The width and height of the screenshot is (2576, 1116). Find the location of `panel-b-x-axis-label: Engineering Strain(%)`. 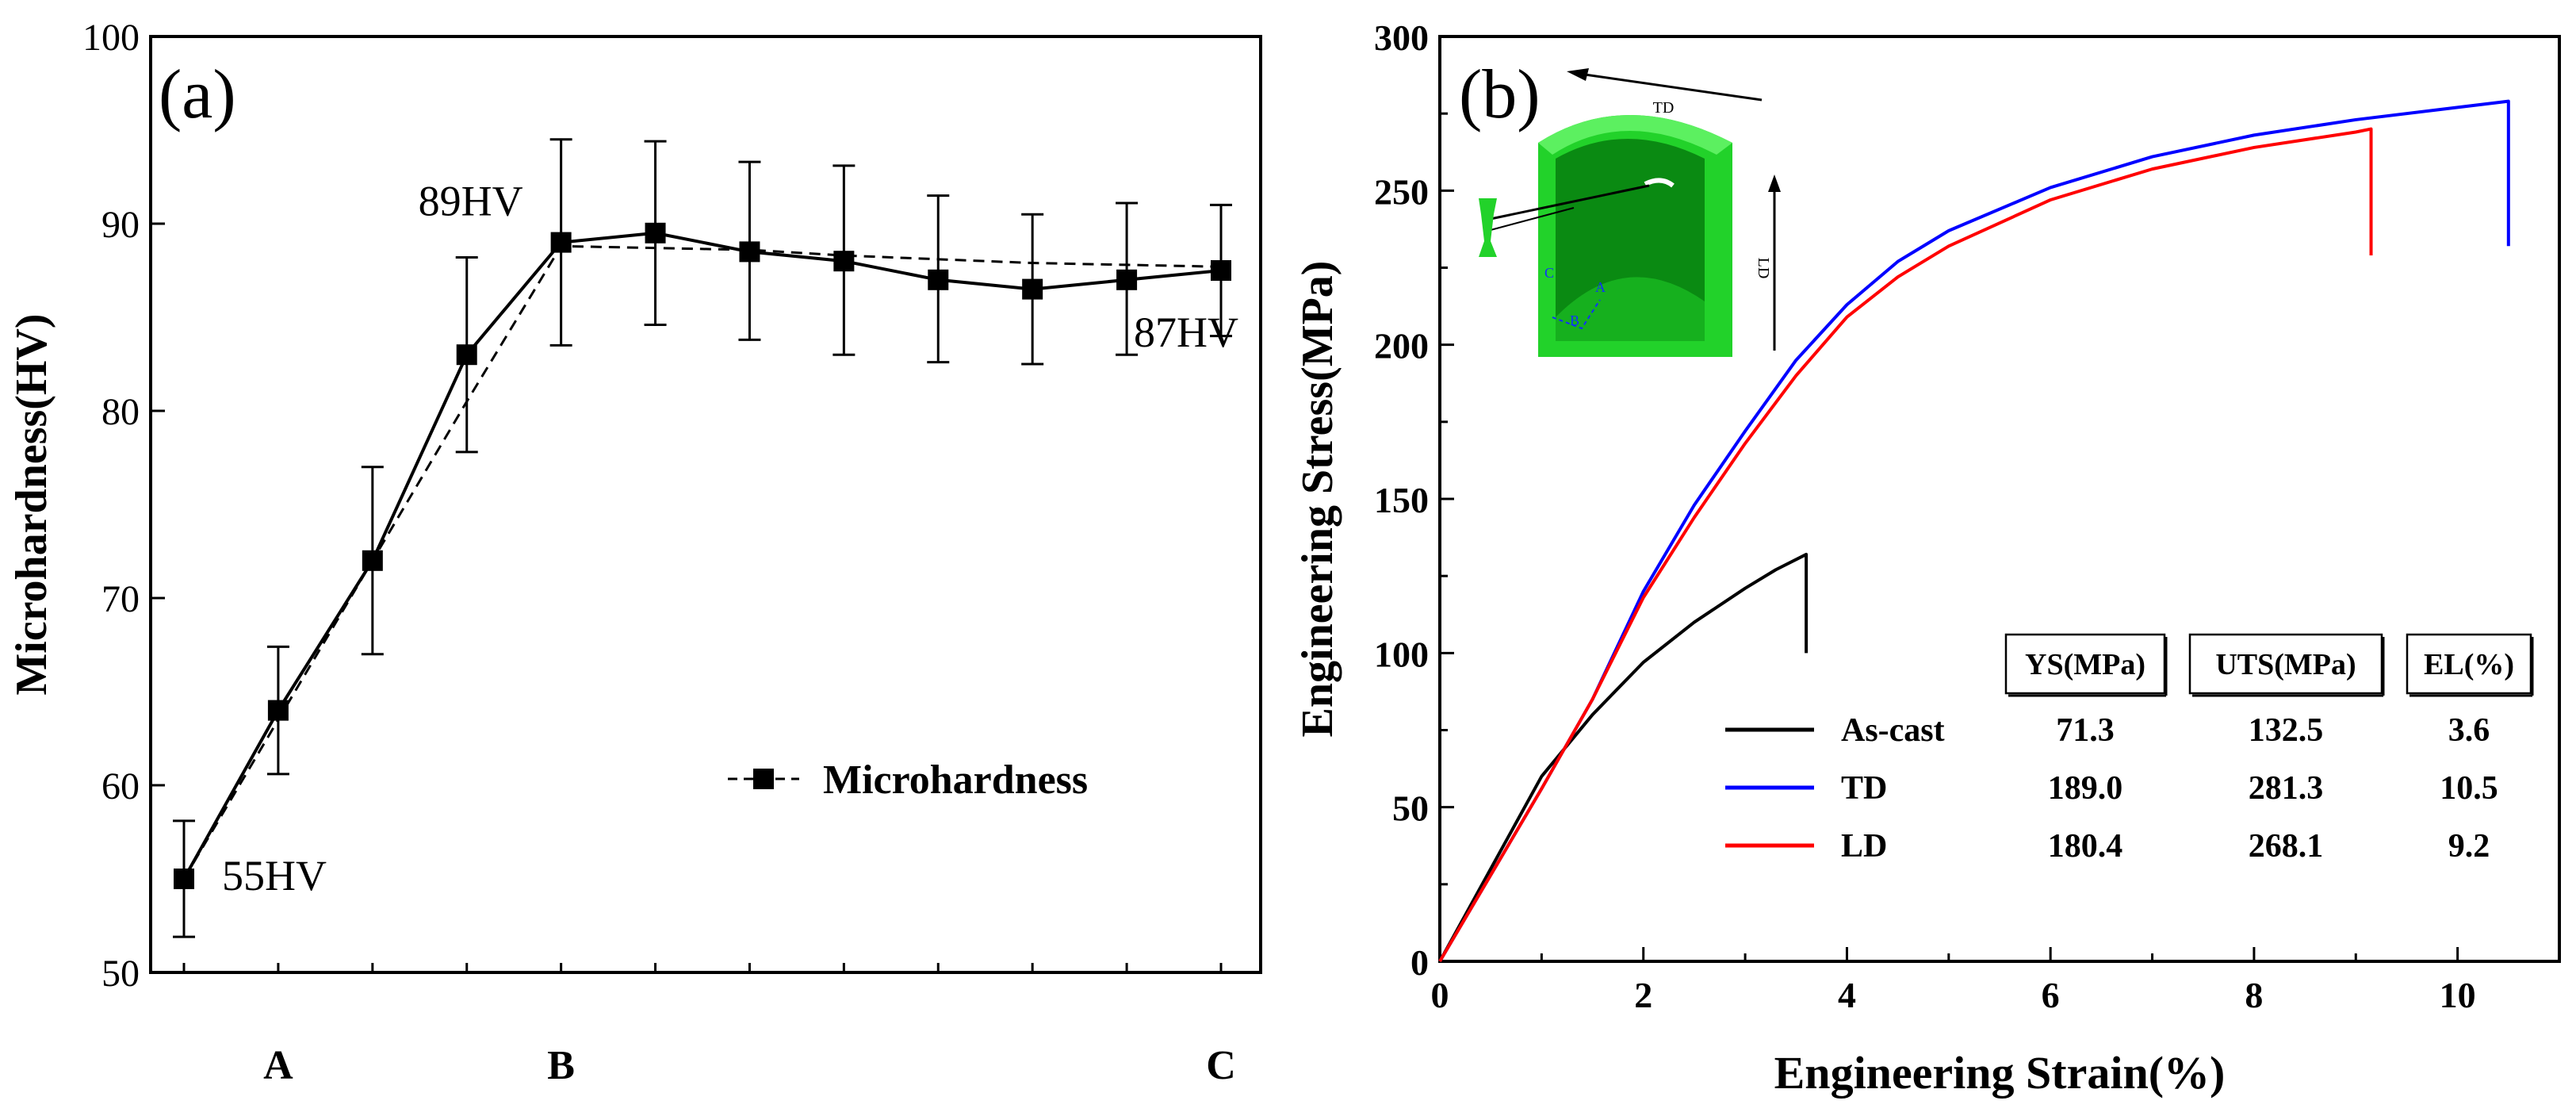

panel-b-x-axis-label: Engineering Strain(%) is located at coordinates (2000, 1073).